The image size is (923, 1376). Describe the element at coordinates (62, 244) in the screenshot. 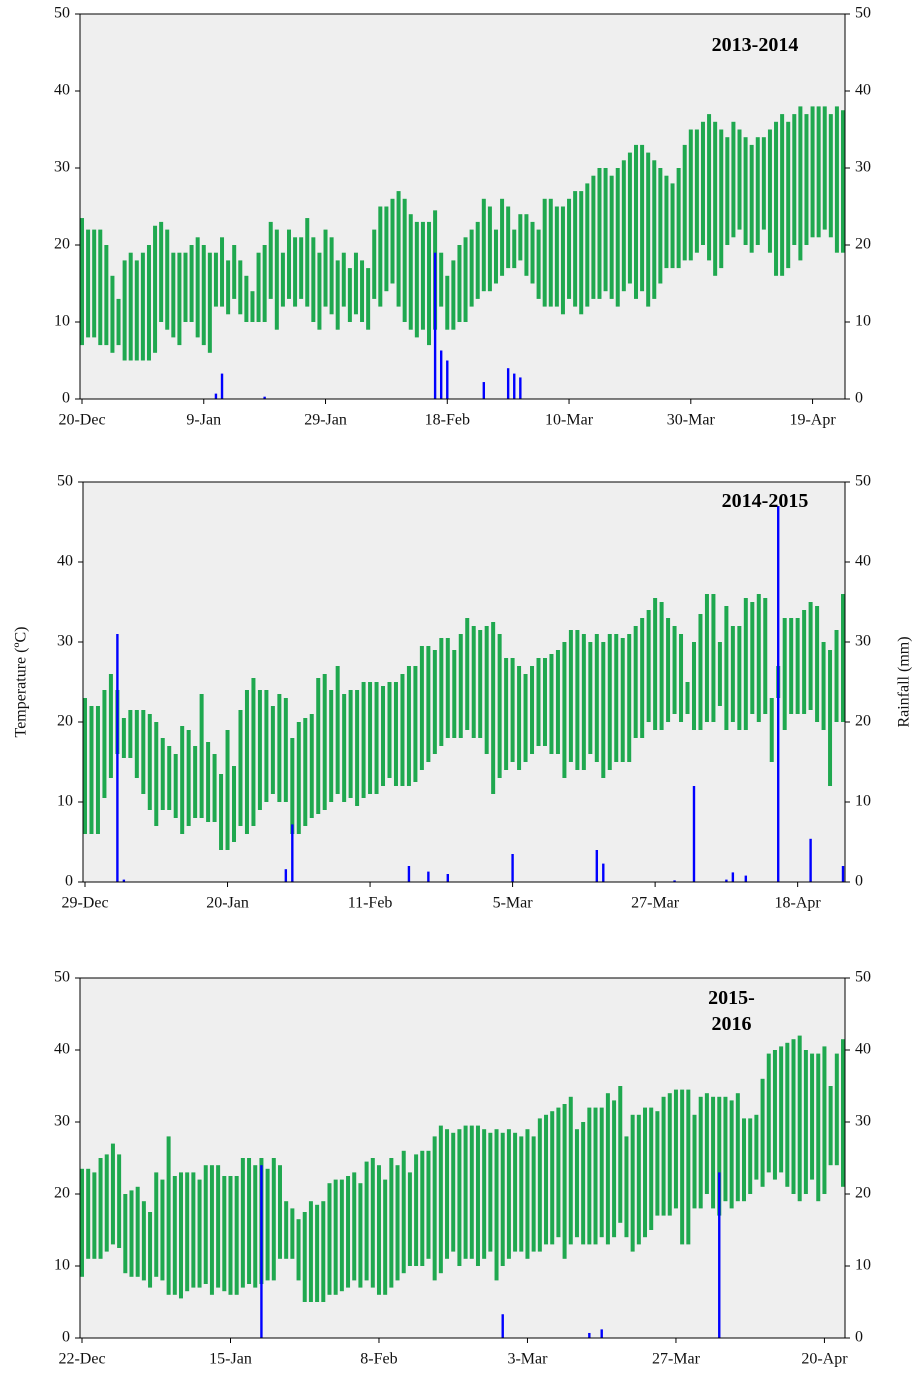

I see `y-tick-label: 20` at that location.